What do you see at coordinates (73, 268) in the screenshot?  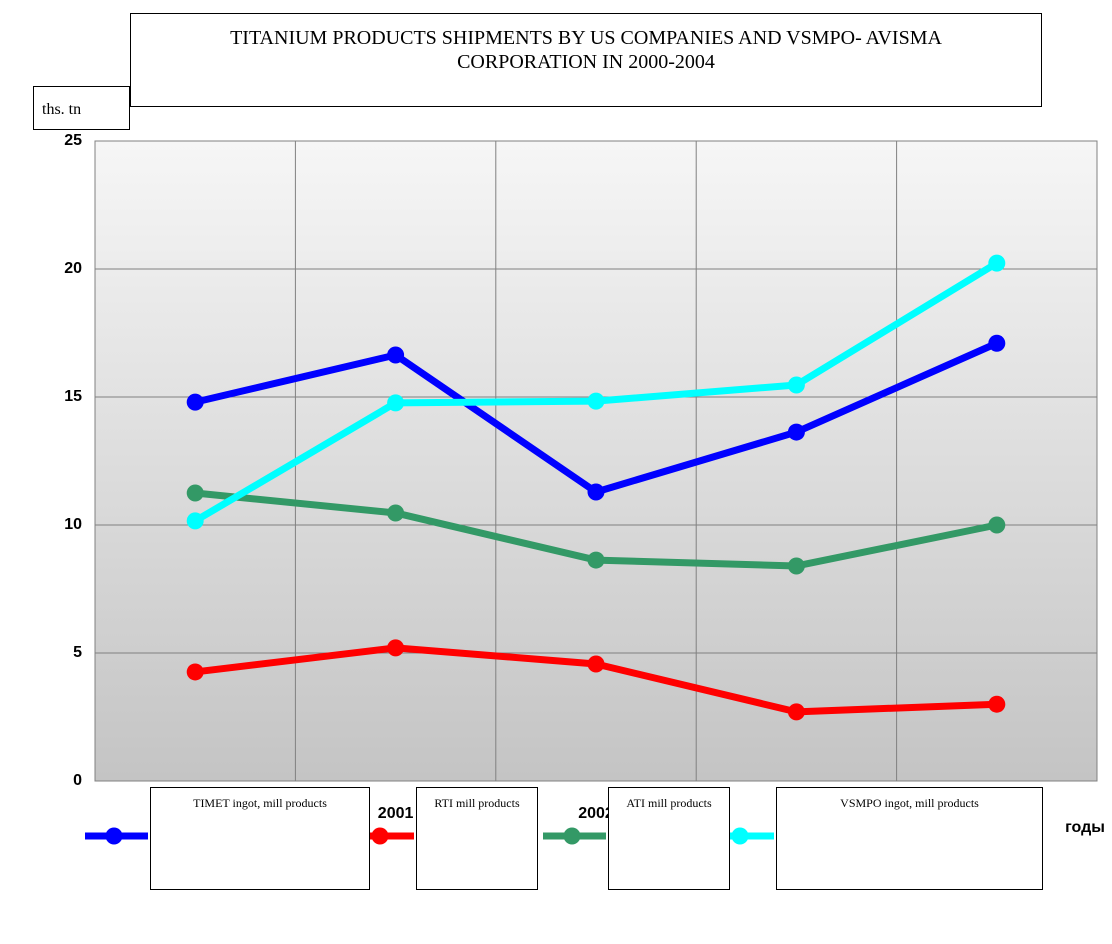 I see `y-tick-label: 20` at bounding box center [73, 268].